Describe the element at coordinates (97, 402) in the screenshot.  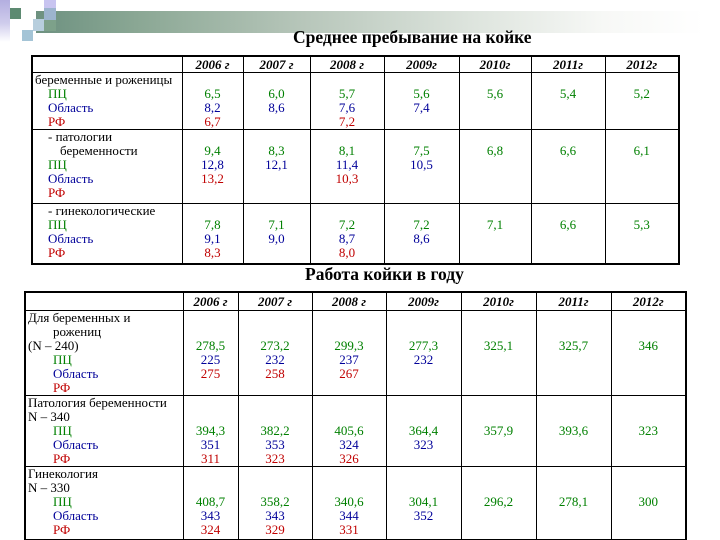
I see `row-label-line: Патология беременности` at that location.